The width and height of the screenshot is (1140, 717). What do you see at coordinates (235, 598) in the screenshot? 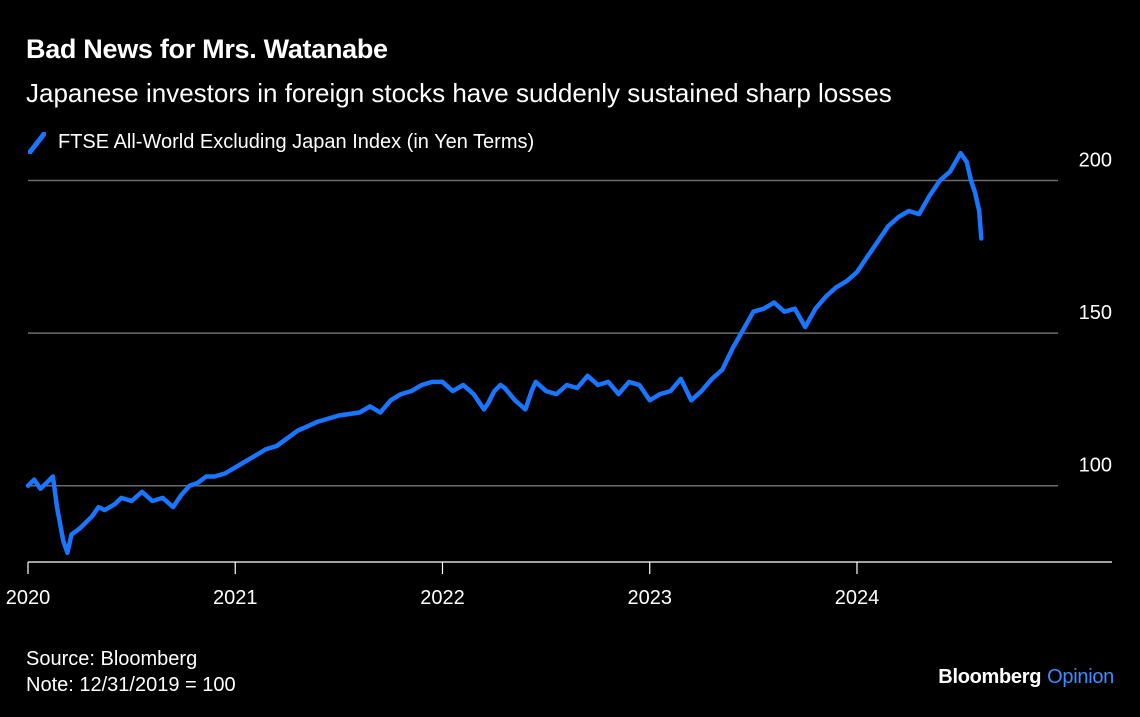
I see `x-tick-label-2021: 2021` at bounding box center [235, 598].